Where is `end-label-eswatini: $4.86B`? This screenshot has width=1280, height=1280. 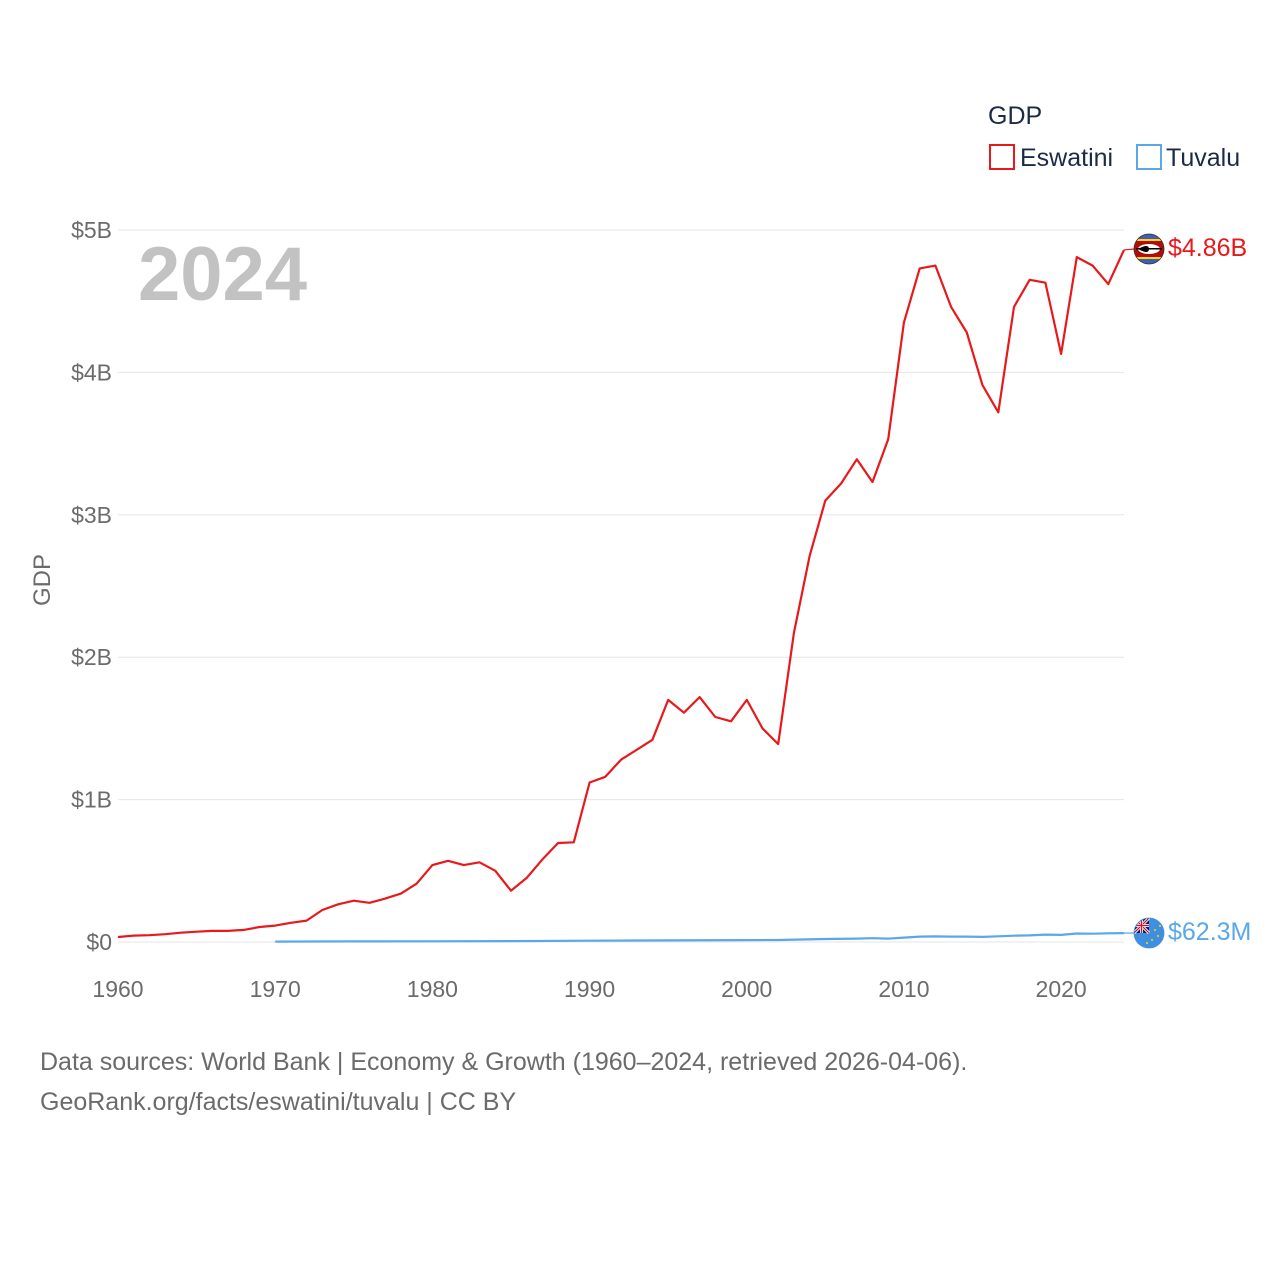
end-label-eswatini: $4.86B is located at coordinates (1207, 248).